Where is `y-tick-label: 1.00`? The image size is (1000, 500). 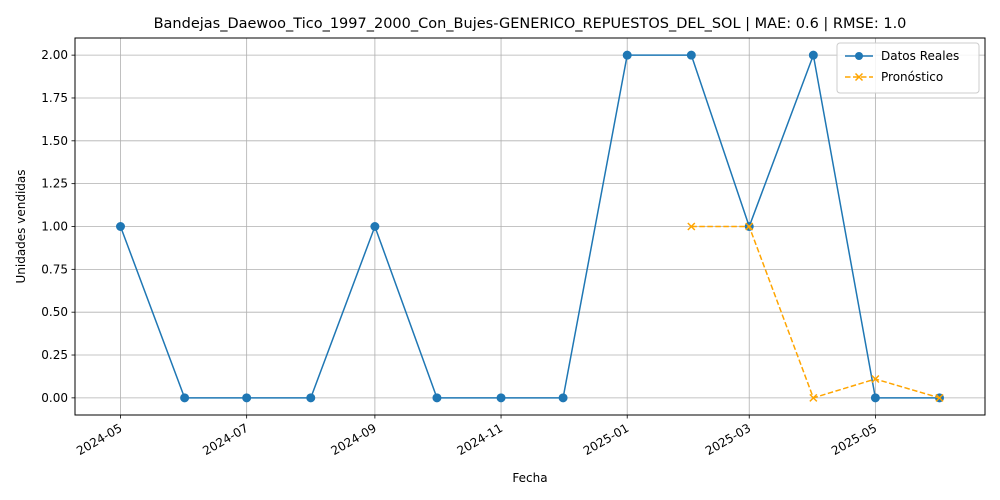 y-tick-label: 1.00 is located at coordinates (54, 227).